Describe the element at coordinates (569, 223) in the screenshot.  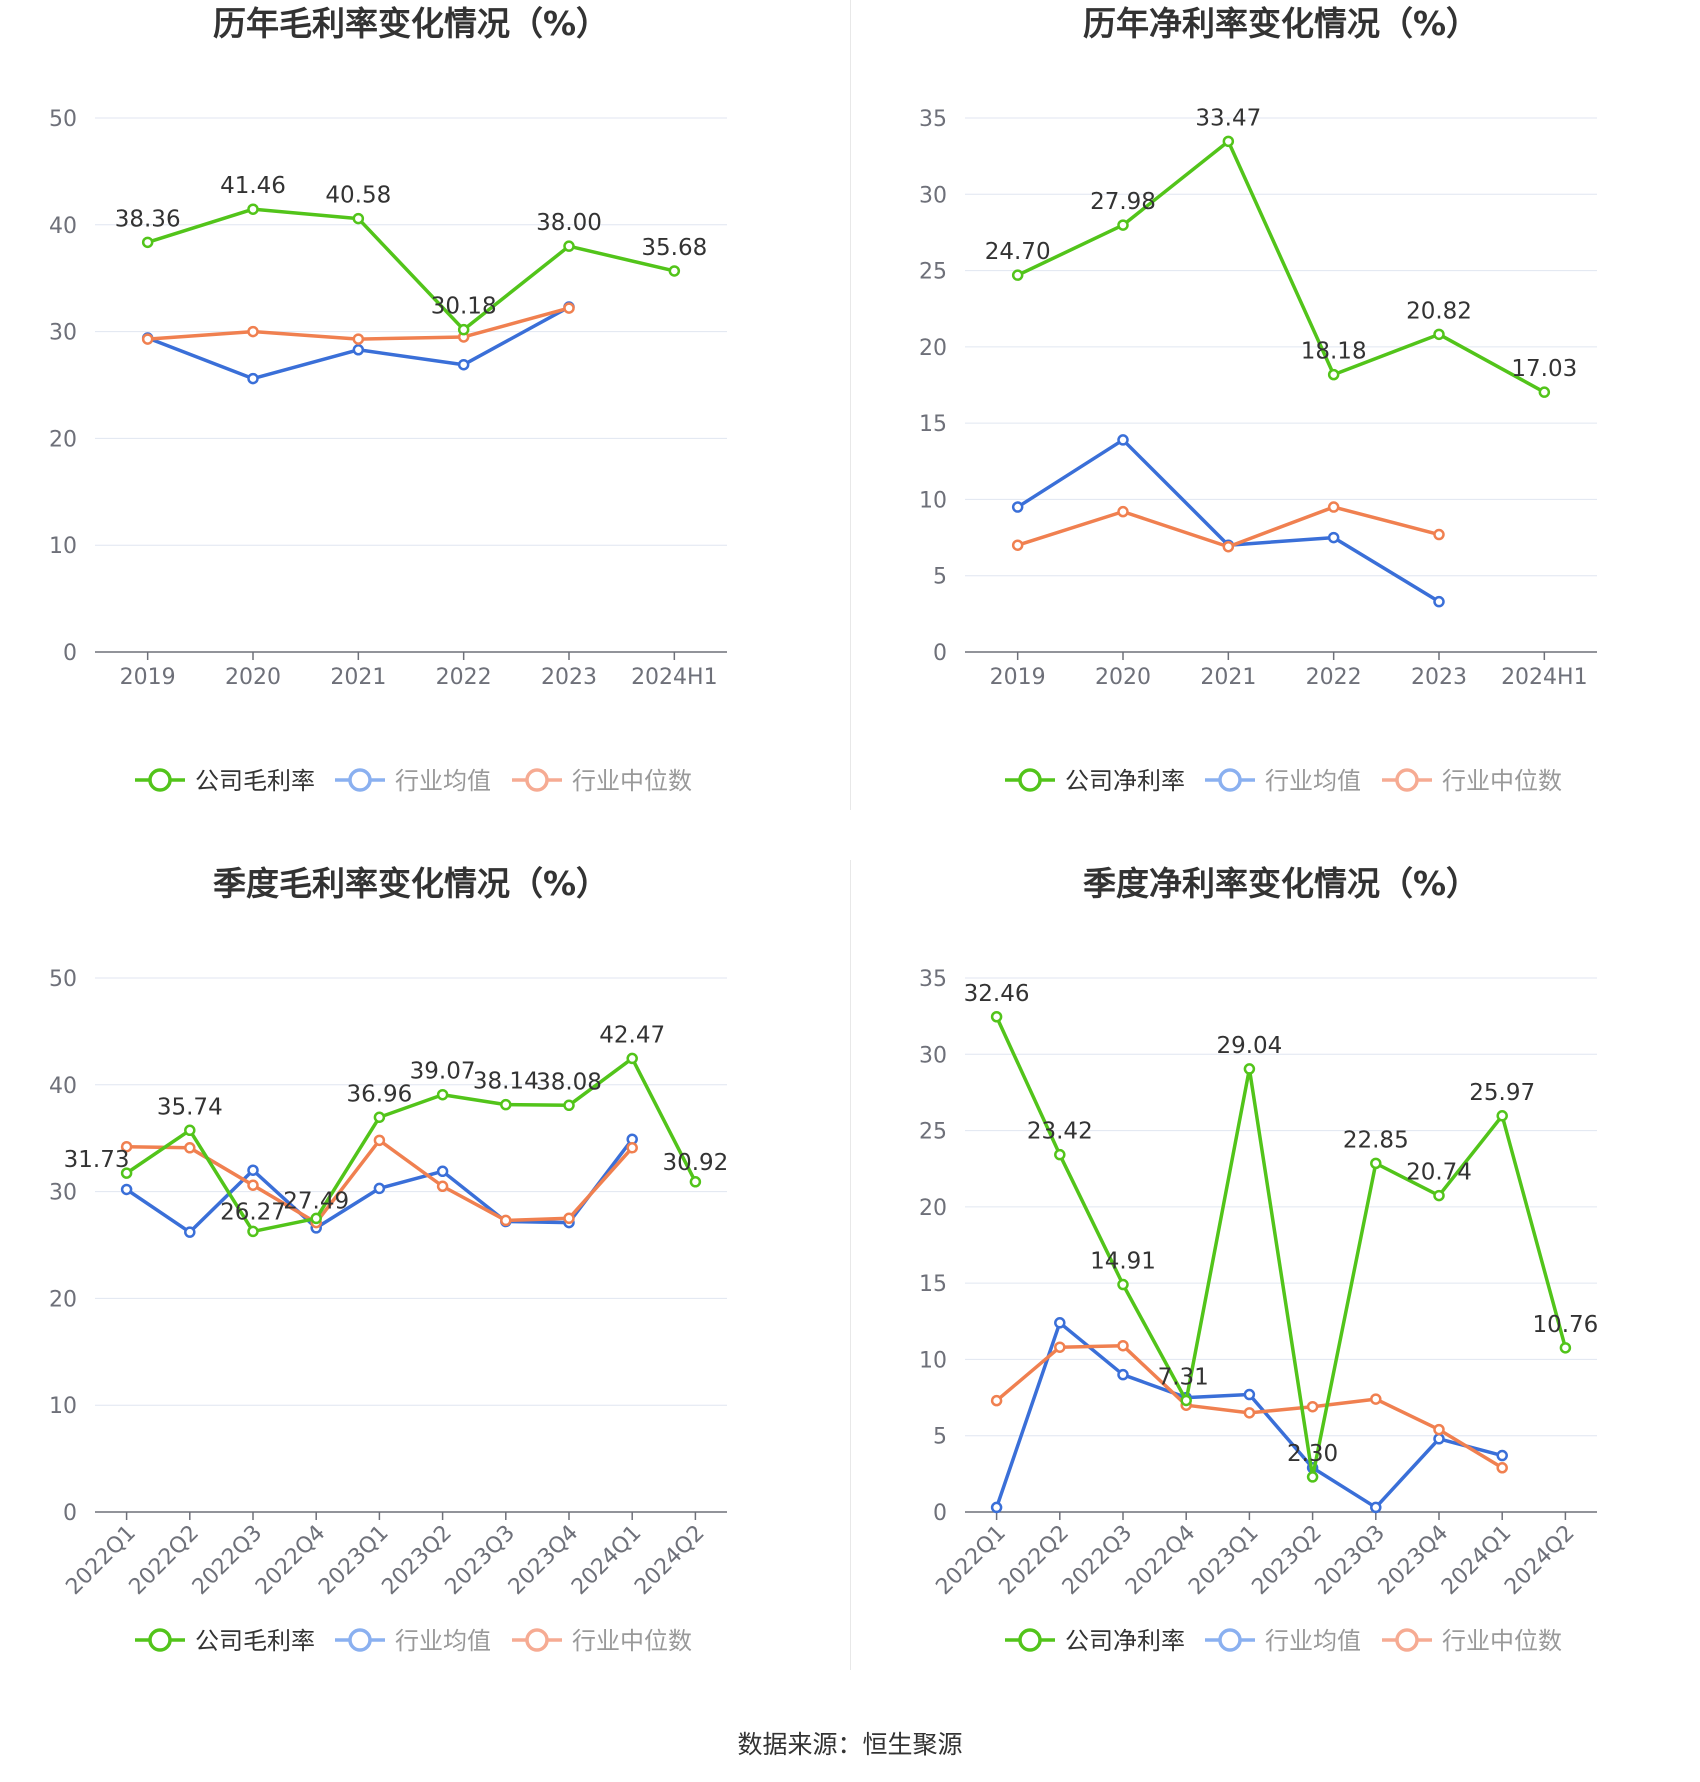
I see `data-label: 38.00` at that location.